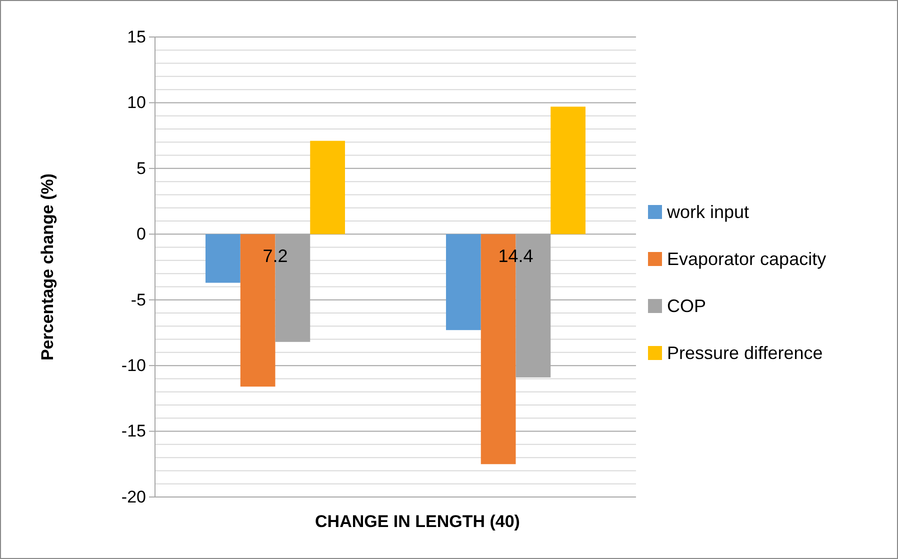 The image size is (898, 559). What do you see at coordinates (417, 521) in the screenshot?
I see `x-axis-title: CHANGE IN LENGTH (40)` at bounding box center [417, 521].